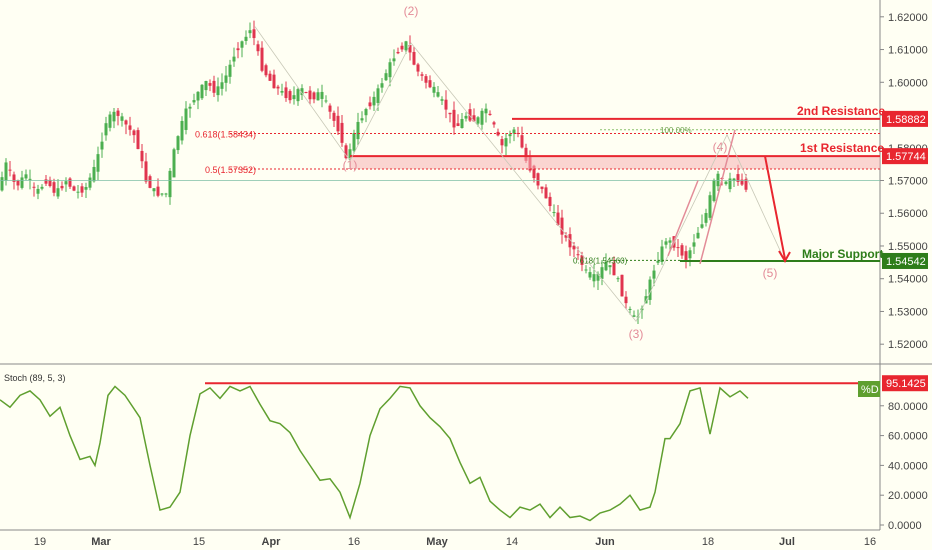 The width and height of the screenshot is (932, 550). Describe the element at coordinates (842, 254) in the screenshot. I see `support-label: Major Support` at that location.